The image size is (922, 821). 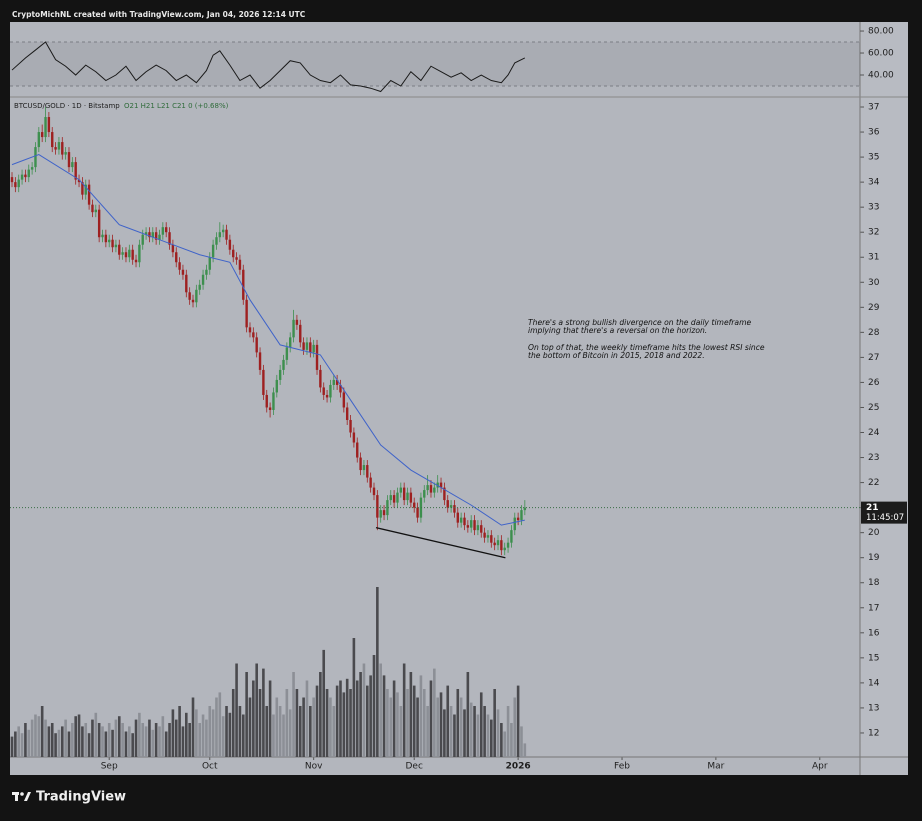 I want to click on y-tick-label: 13, so click(x=873, y=708).